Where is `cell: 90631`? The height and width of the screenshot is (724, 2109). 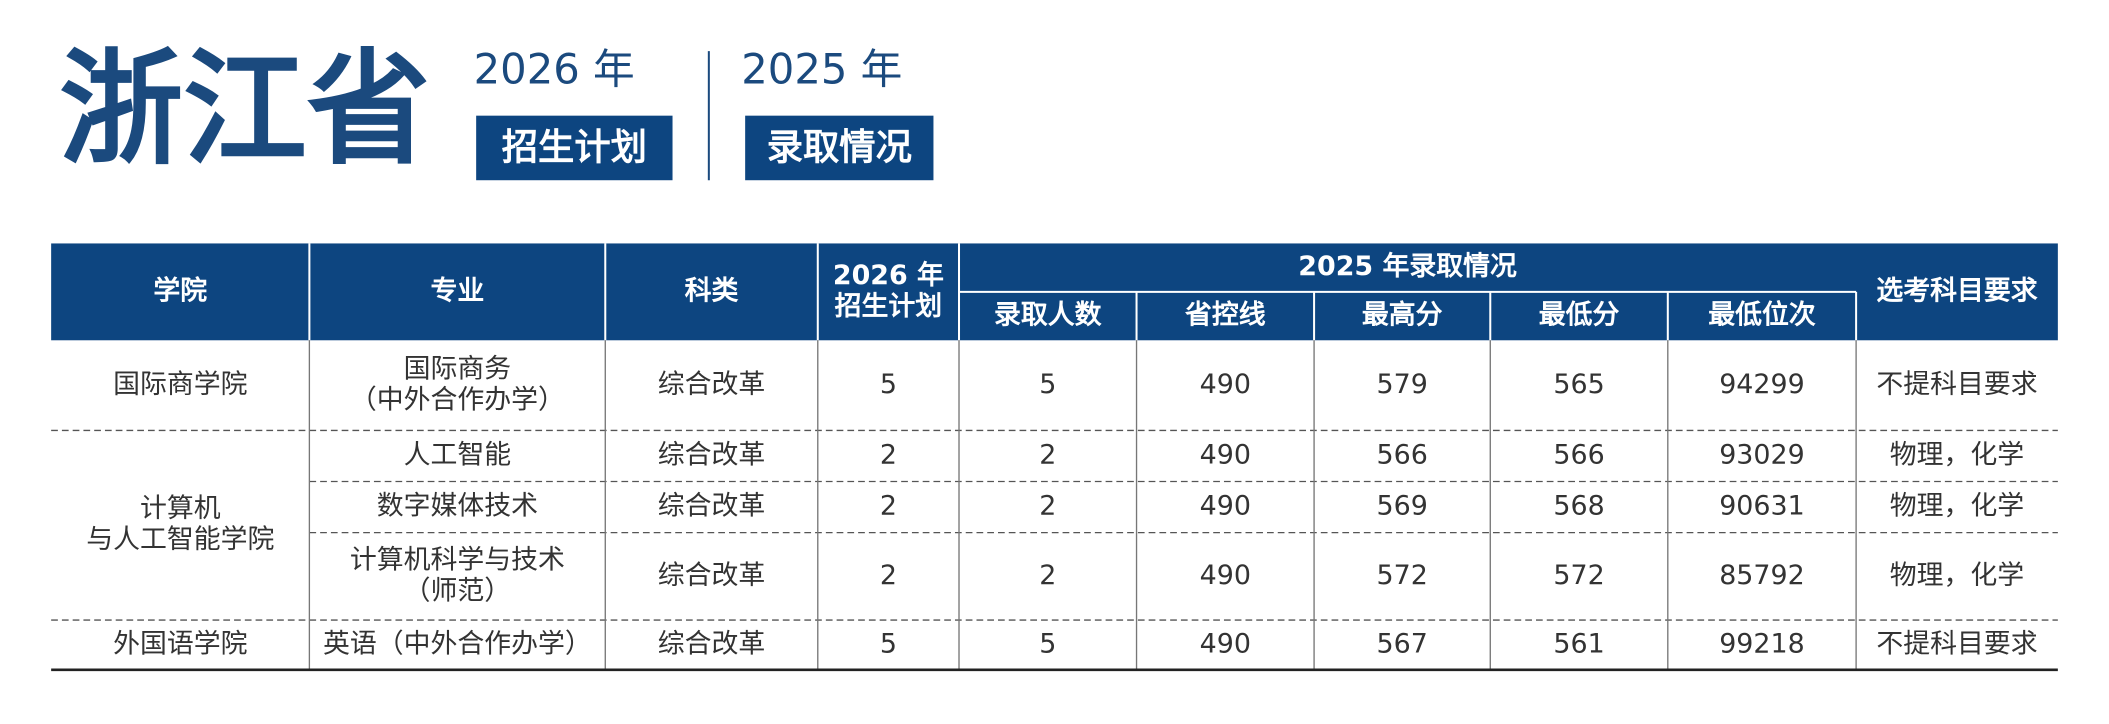 cell: 90631 is located at coordinates (1762, 506).